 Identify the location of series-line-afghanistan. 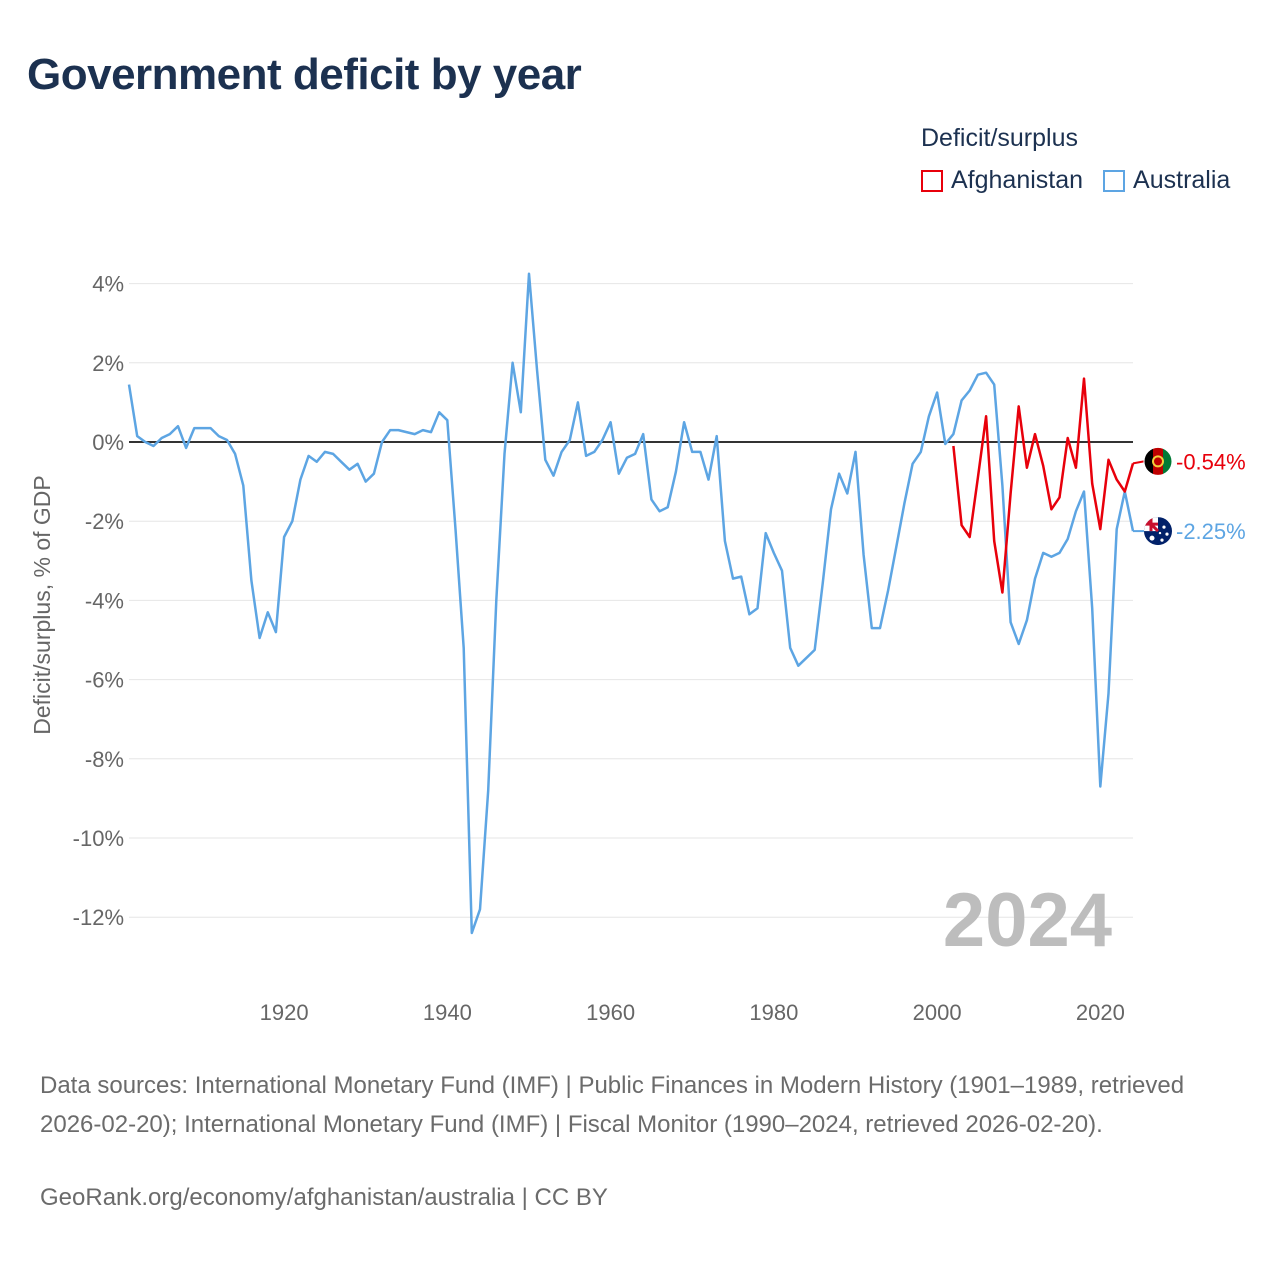
(1043, 485).